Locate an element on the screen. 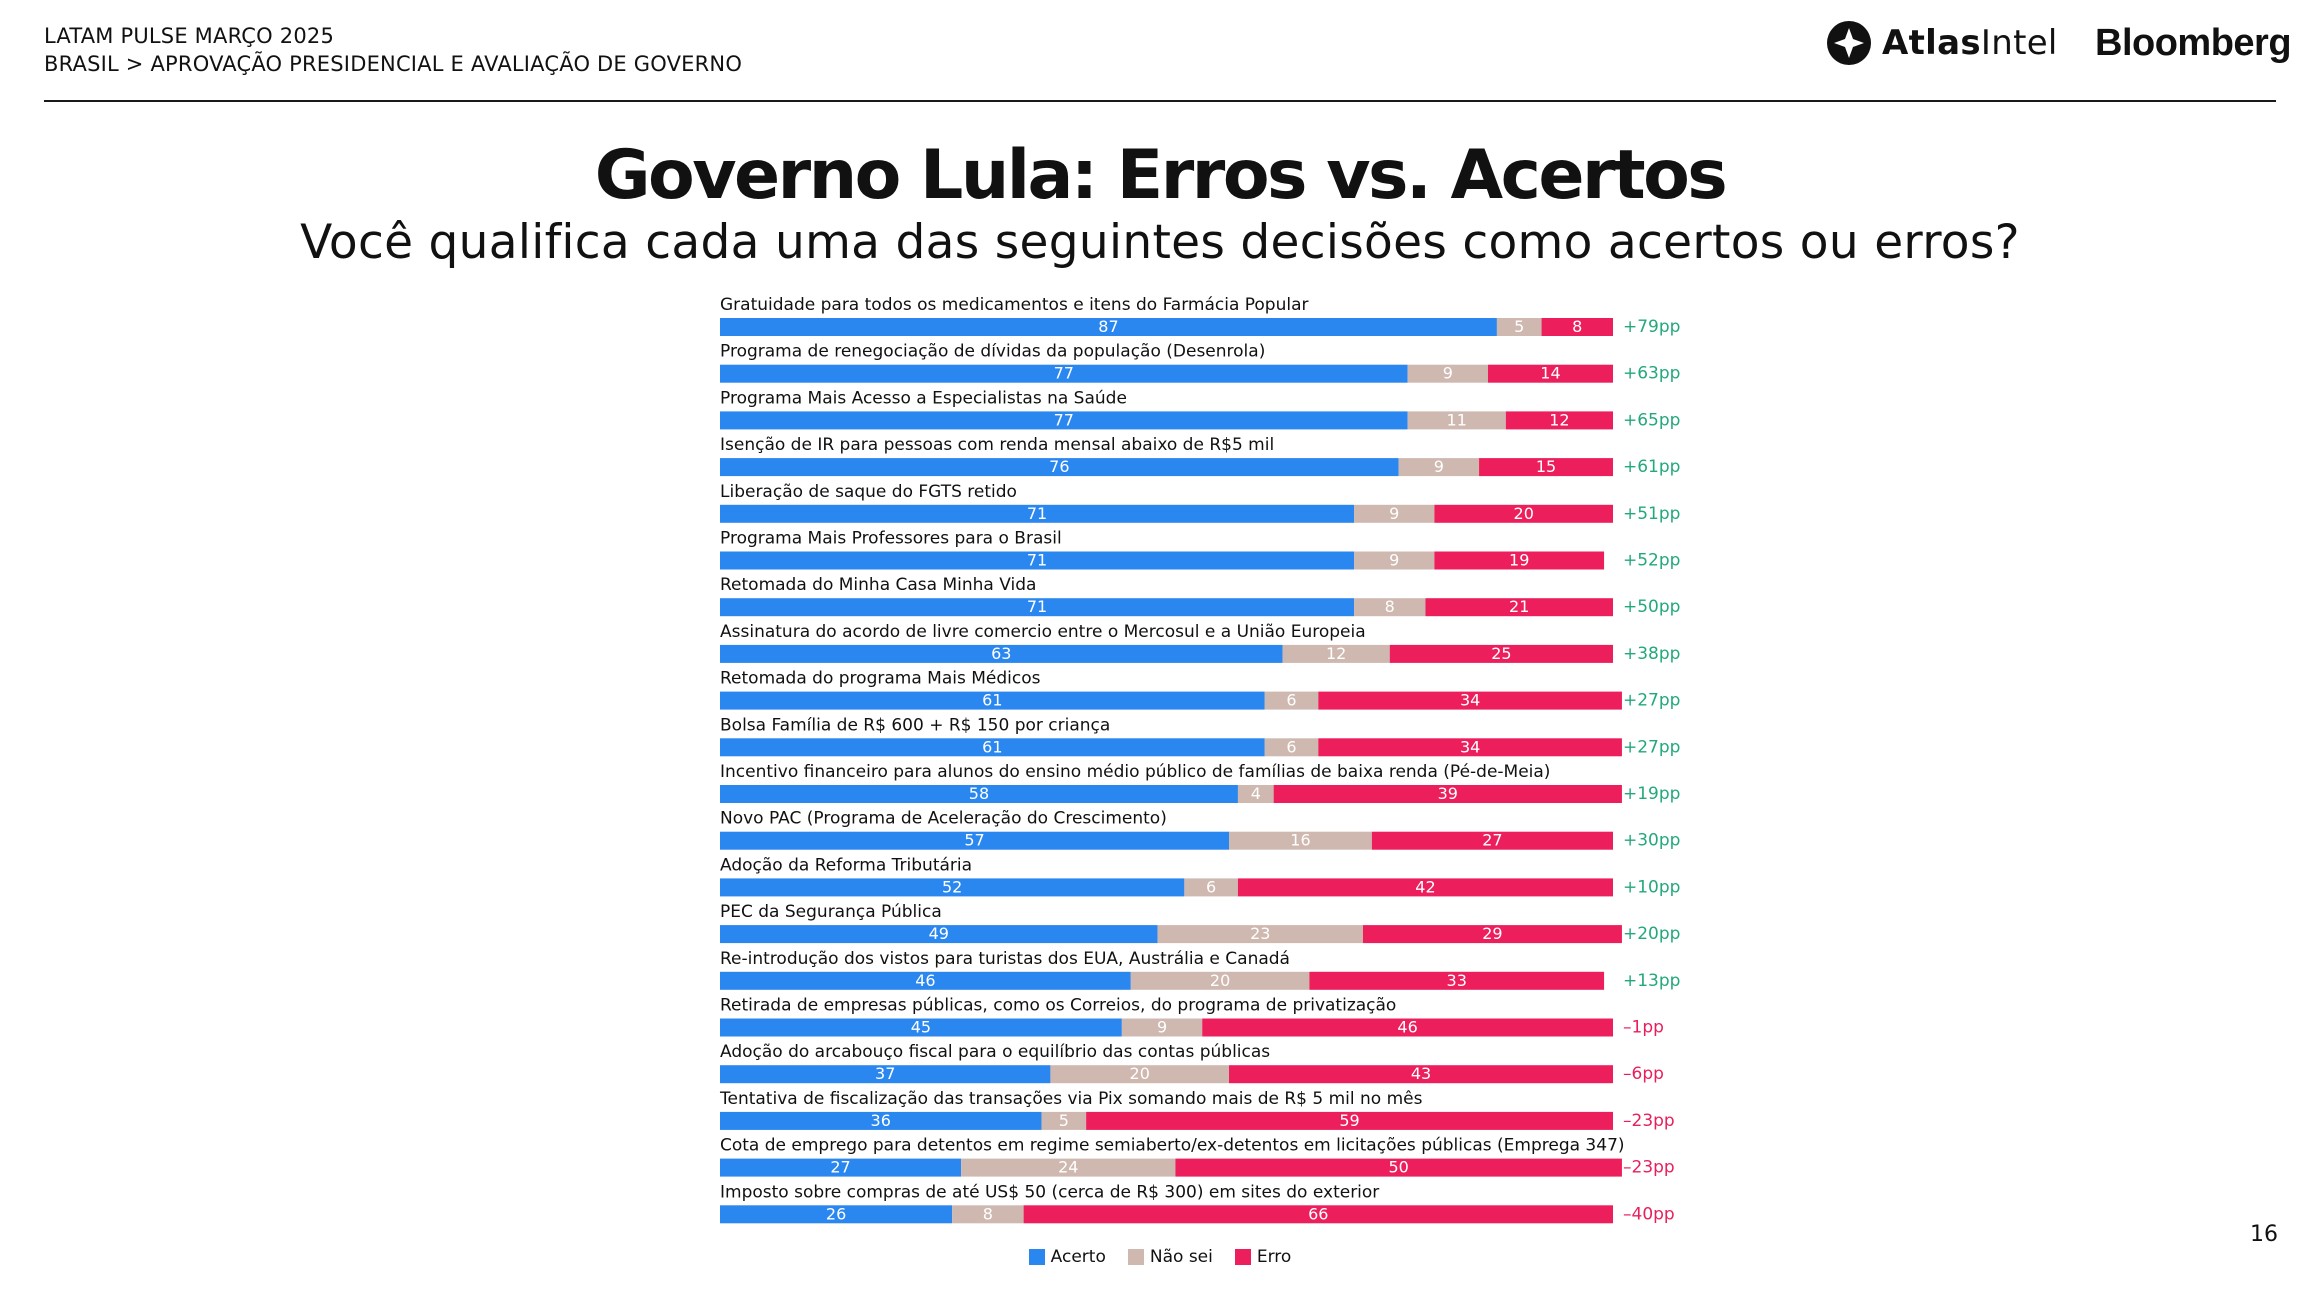 The image size is (2320, 1294). legend-label-nao-sei: Não sei is located at coordinates (1181, 1257).